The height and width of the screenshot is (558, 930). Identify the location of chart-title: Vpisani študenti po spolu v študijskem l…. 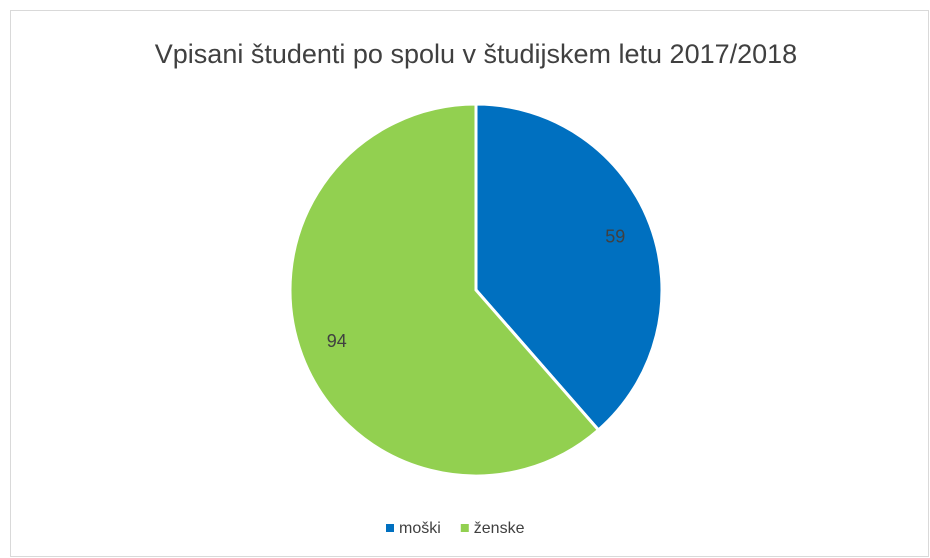
(476, 54).